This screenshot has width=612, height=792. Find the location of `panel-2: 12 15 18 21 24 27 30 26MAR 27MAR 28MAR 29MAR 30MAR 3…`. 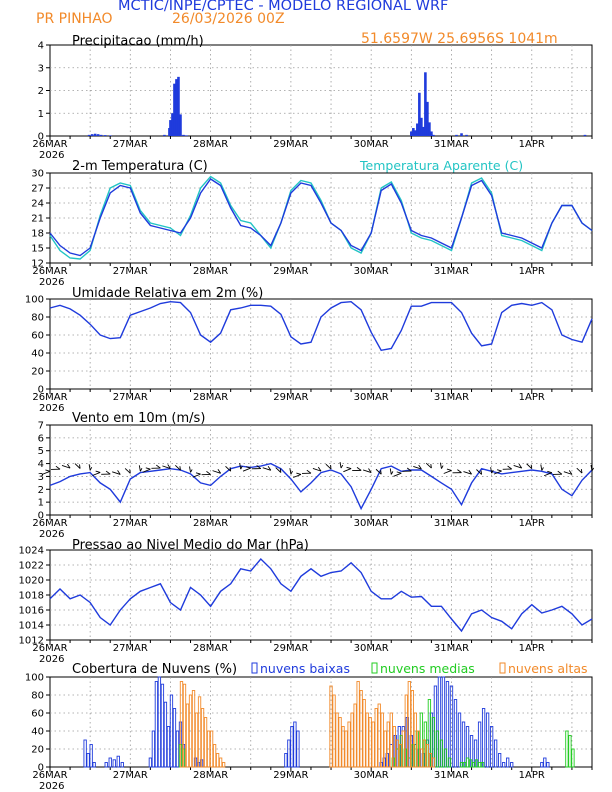

panel-2: 12 15 18 21 24 27 30 26MAR 27MAR 28MAR 29MAR 30MAR 3… is located at coordinates (312, 223).